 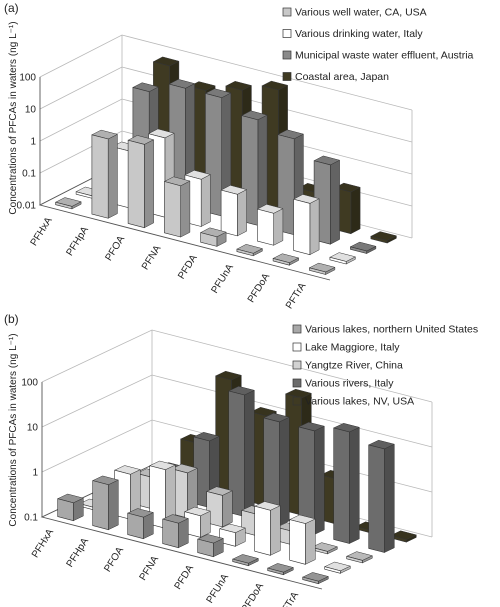 What do you see at coordinates (33, 428) in the screenshot?
I see `y-tick-label: 10` at bounding box center [33, 428].